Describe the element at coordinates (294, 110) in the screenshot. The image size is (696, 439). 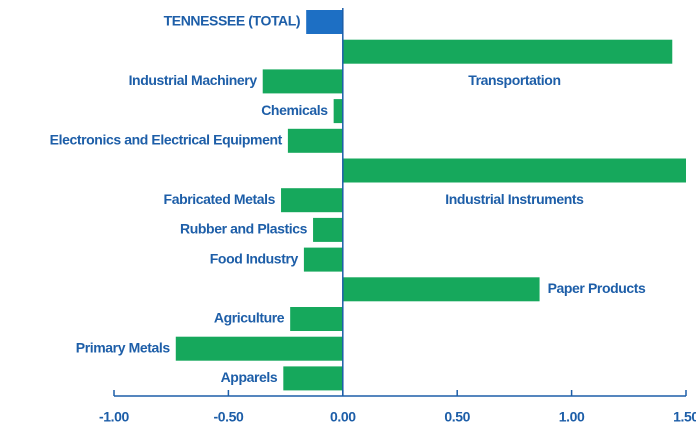
I see `bar-label: Chemicals` at that location.